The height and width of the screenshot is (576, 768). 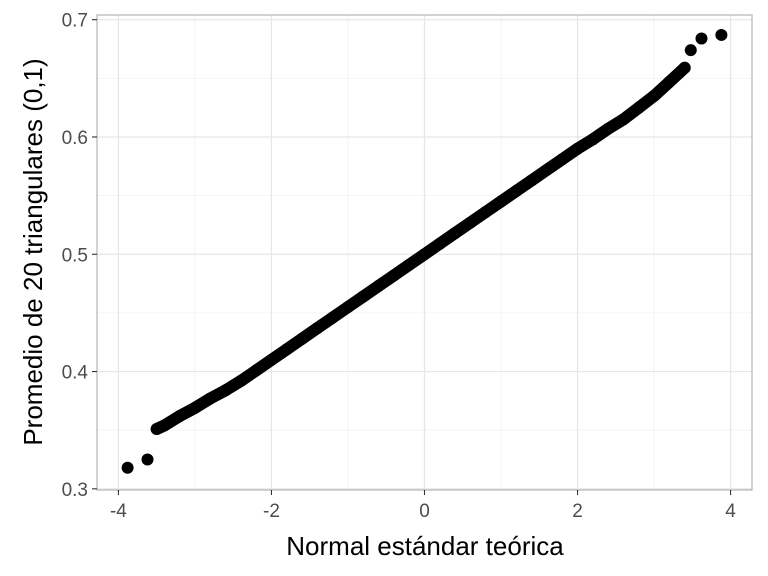 What do you see at coordinates (75, 255) in the screenshot?
I see `y-tick-label: 0.5` at bounding box center [75, 255].